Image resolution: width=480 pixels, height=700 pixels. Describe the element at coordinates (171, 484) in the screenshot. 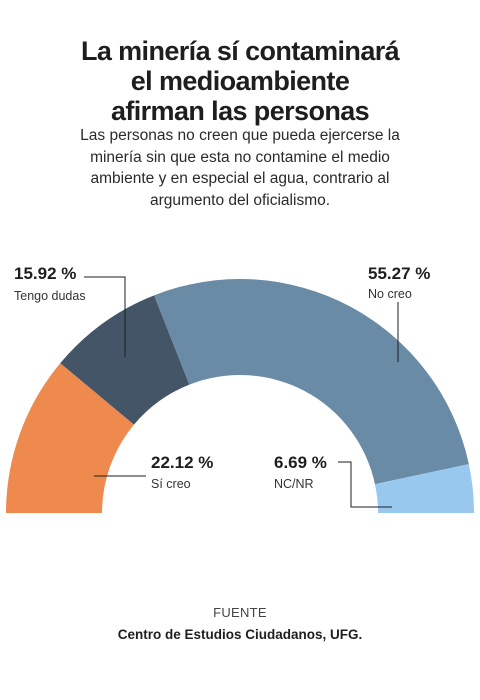

I see `category-label-si-creo: Sí creo` at that location.